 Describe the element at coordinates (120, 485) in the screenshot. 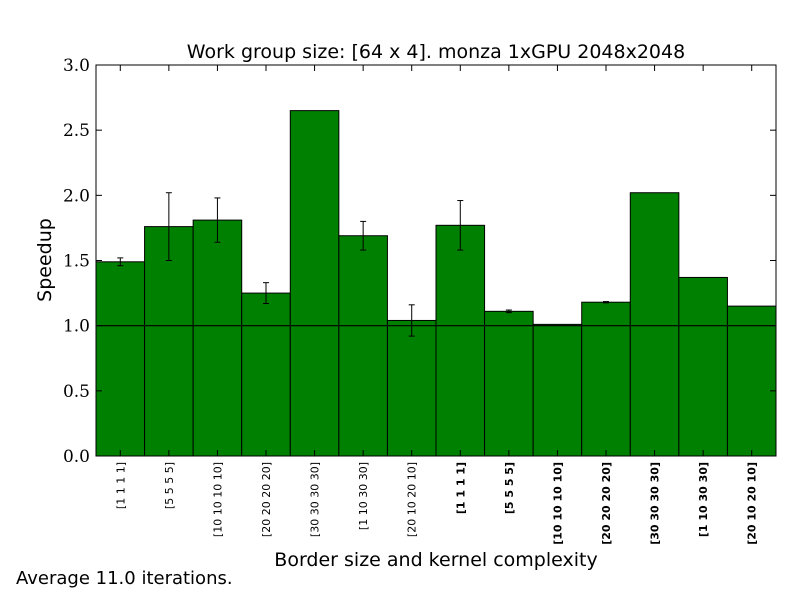

I see `x-tick-label-0: [1 1 1 1]` at that location.